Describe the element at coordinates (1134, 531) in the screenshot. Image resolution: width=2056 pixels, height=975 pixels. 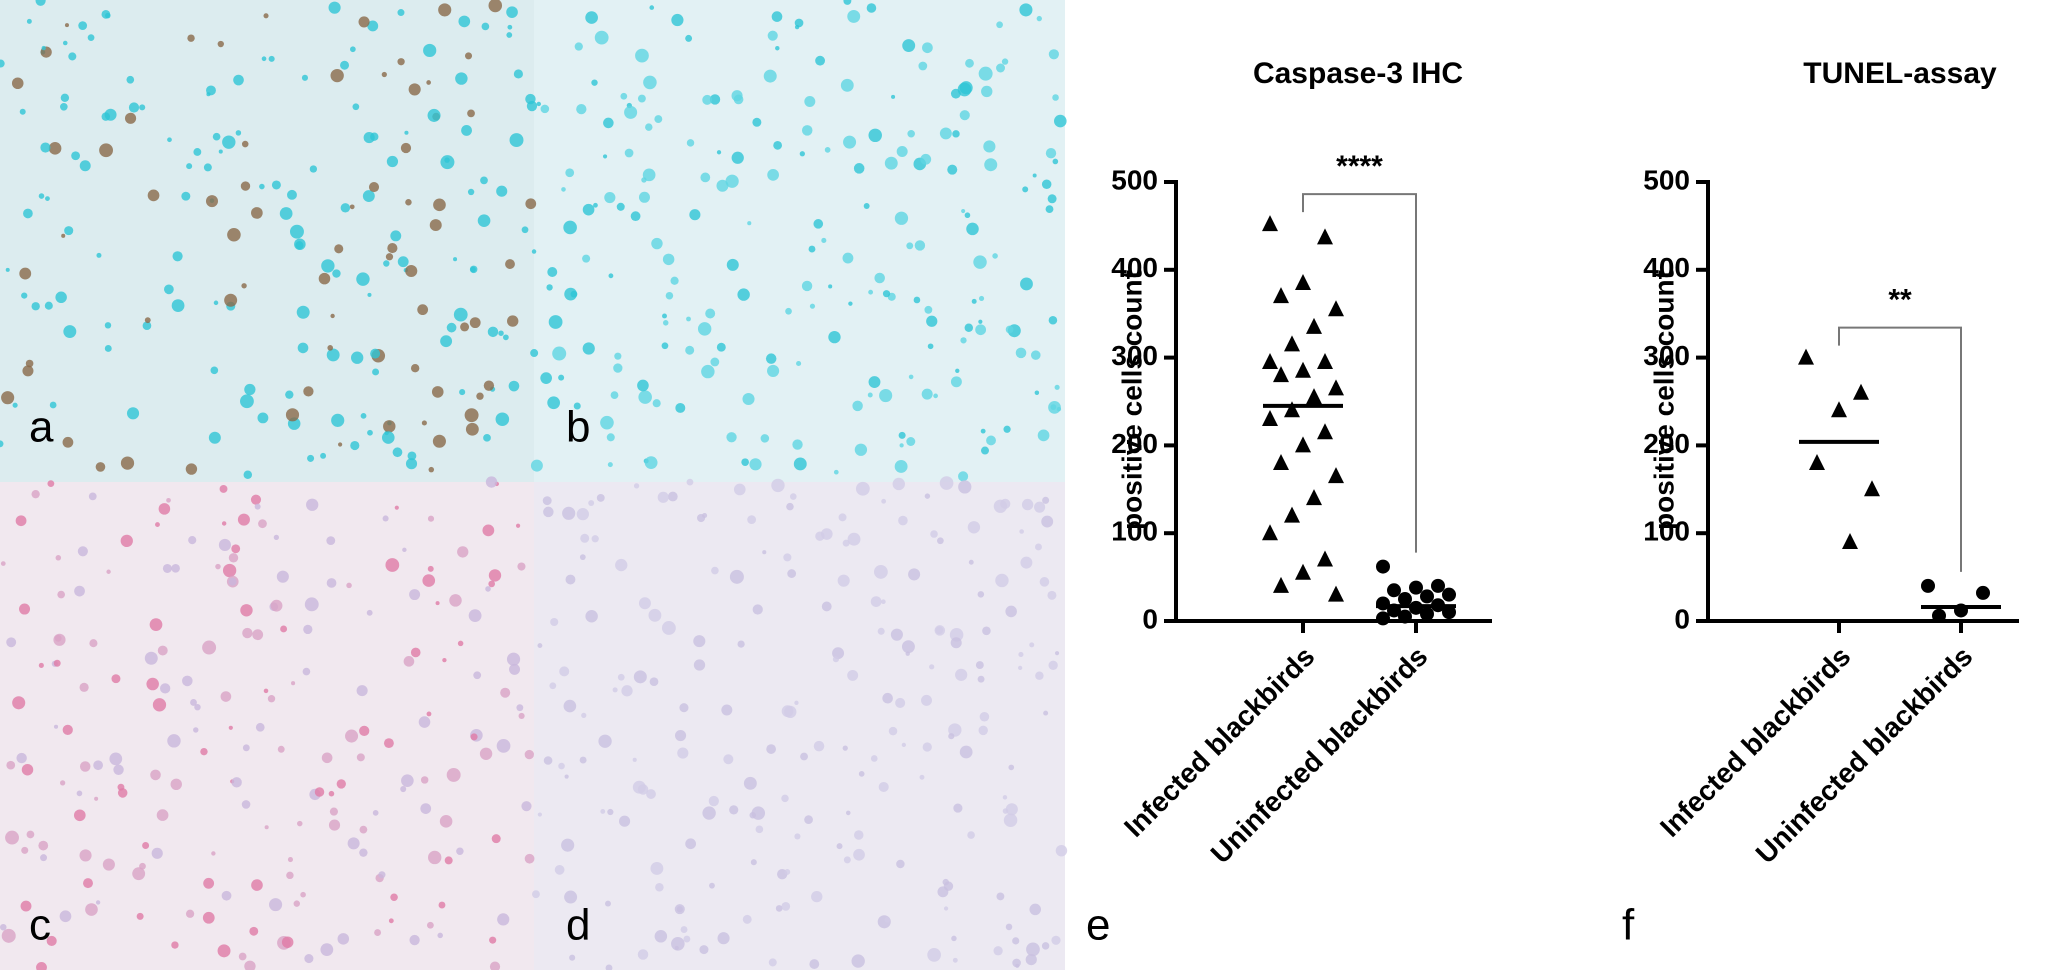
I see `y-tick-label: 100` at that location.